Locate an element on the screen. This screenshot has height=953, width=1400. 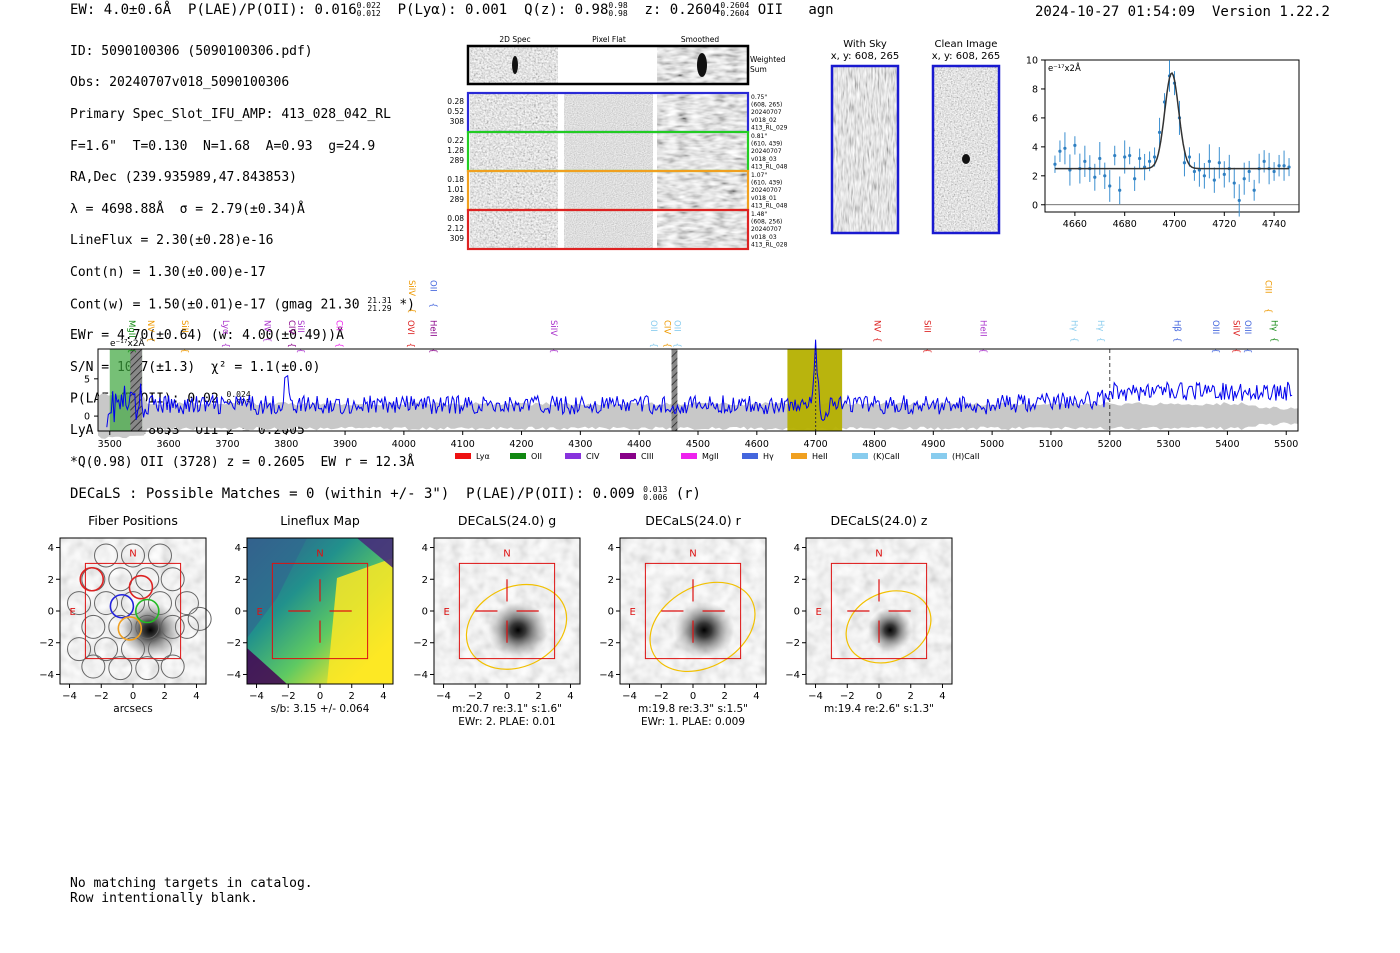
panel-y-tick-label: −2 is located at coordinates (606, 643).